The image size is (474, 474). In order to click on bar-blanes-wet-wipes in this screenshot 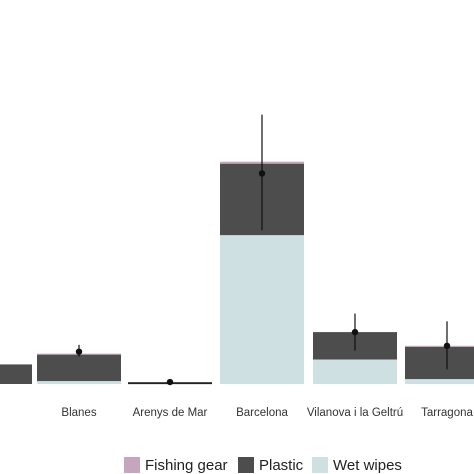, I will do `click(79, 382)`.